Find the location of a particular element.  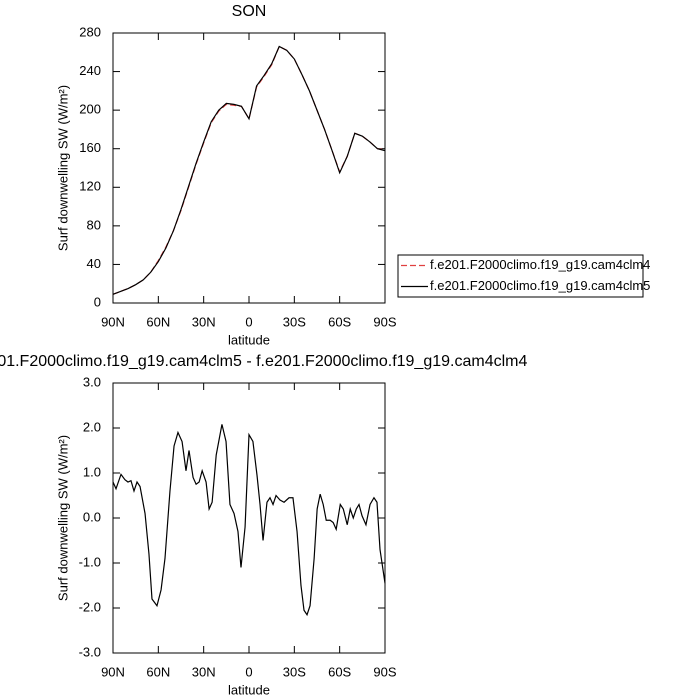

y-tick-label: 160 is located at coordinates (90, 147).